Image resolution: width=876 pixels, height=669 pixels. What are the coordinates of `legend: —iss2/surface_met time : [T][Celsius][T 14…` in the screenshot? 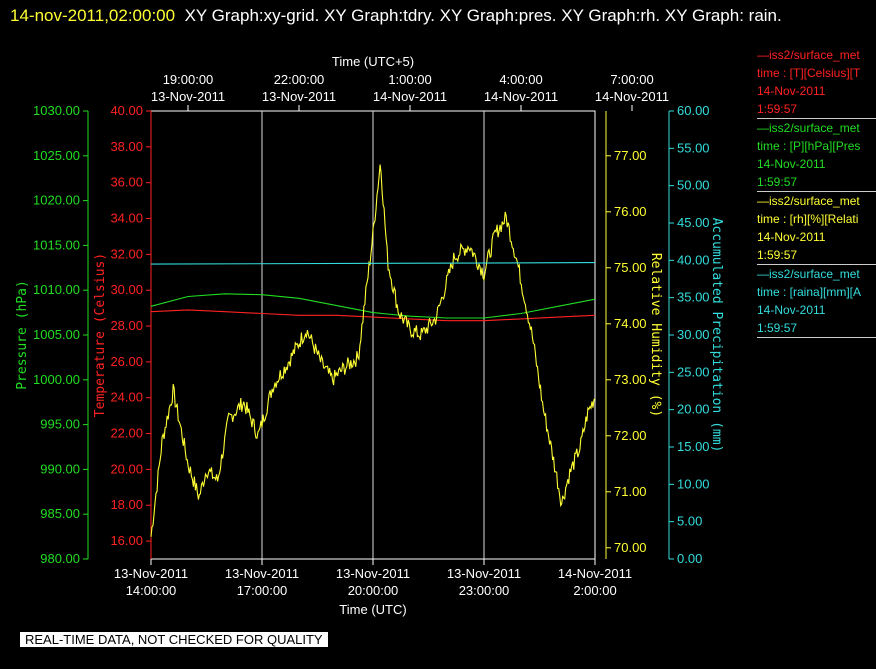 It's located at (816, 192).